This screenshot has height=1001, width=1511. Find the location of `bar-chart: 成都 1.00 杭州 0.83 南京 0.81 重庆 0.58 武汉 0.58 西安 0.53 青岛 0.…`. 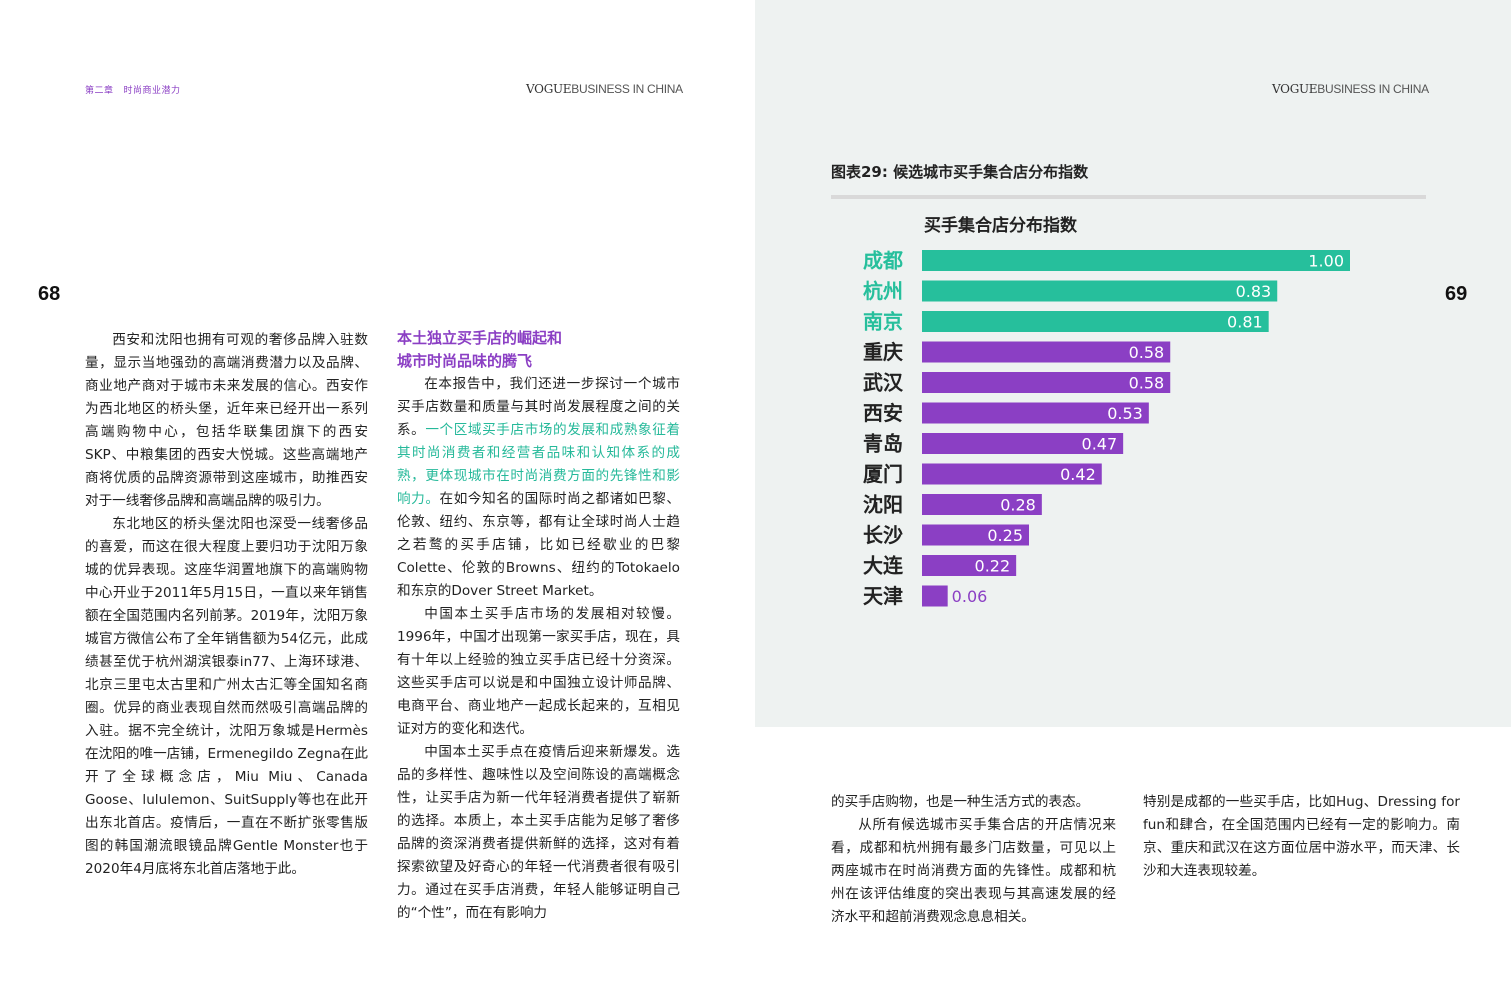

bar-chart: 成都 1.00 杭州 0.83 南京 0.81 重庆 0.58 武汉 0.58 西安 0.53 青岛 0.… is located at coordinates (1106, 428).